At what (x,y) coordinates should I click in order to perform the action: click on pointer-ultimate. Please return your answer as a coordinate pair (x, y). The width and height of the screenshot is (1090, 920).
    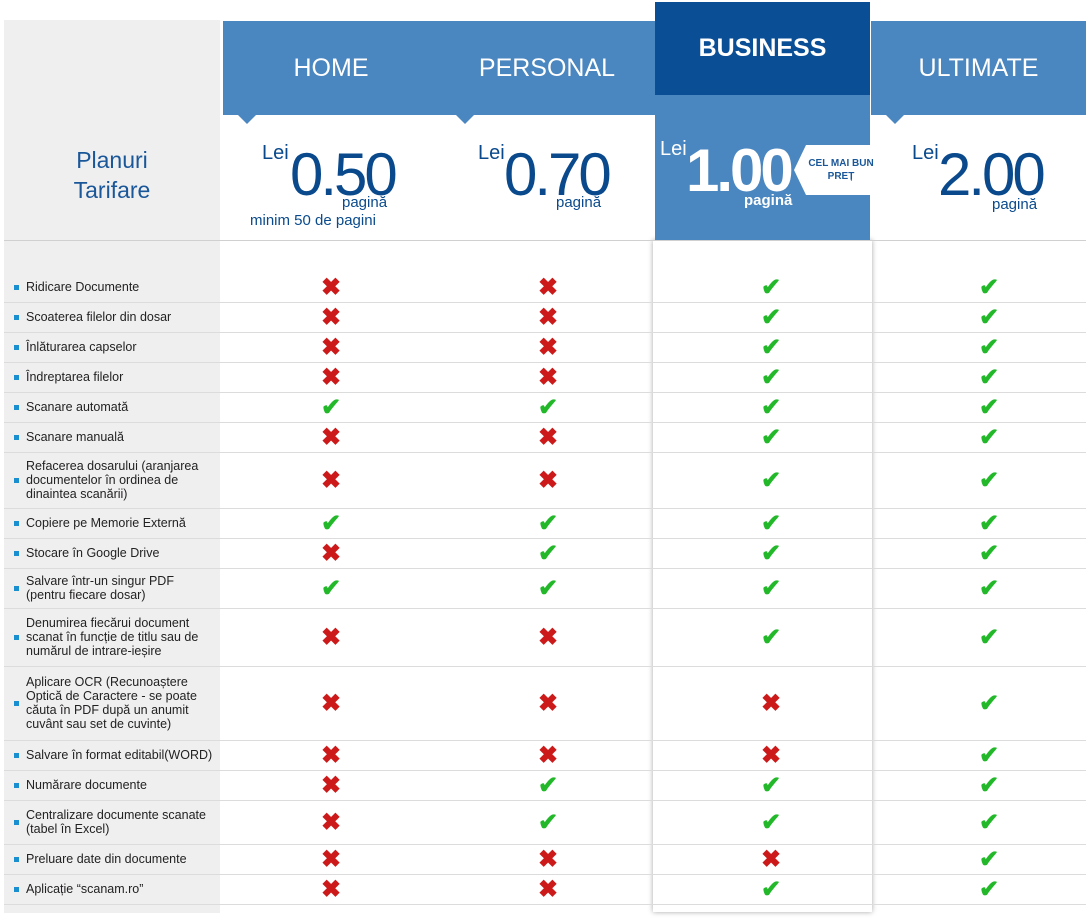
    Looking at the image, I should click on (895, 119).